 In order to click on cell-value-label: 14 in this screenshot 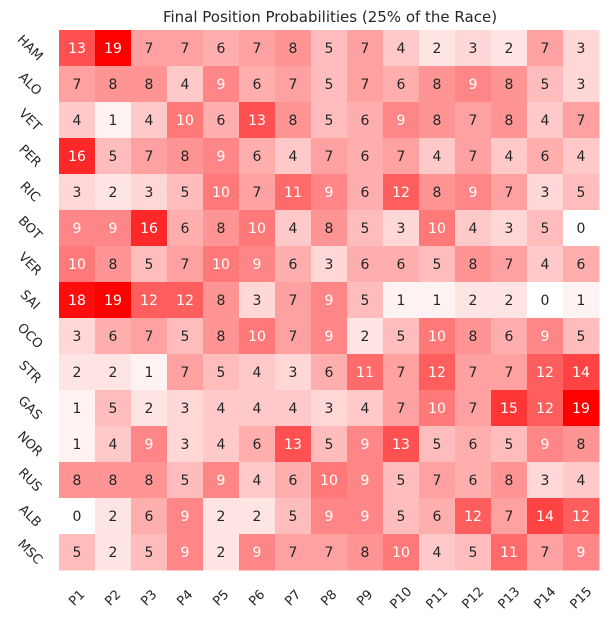, I will do `click(545, 517)`.